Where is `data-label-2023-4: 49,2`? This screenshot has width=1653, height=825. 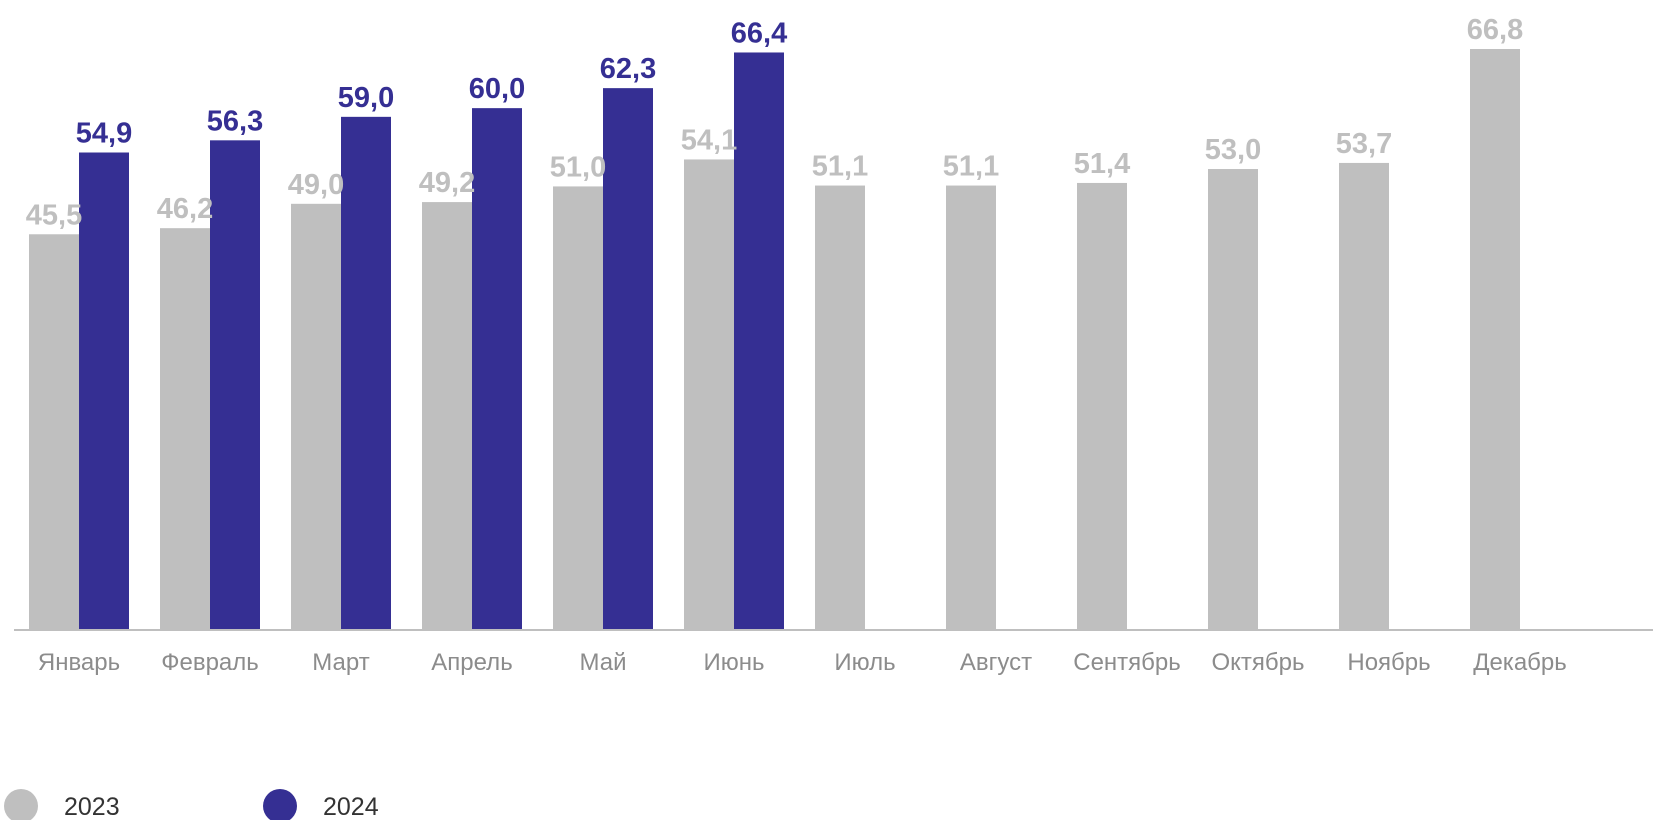
data-label-2023-4: 49,2 is located at coordinates (447, 183).